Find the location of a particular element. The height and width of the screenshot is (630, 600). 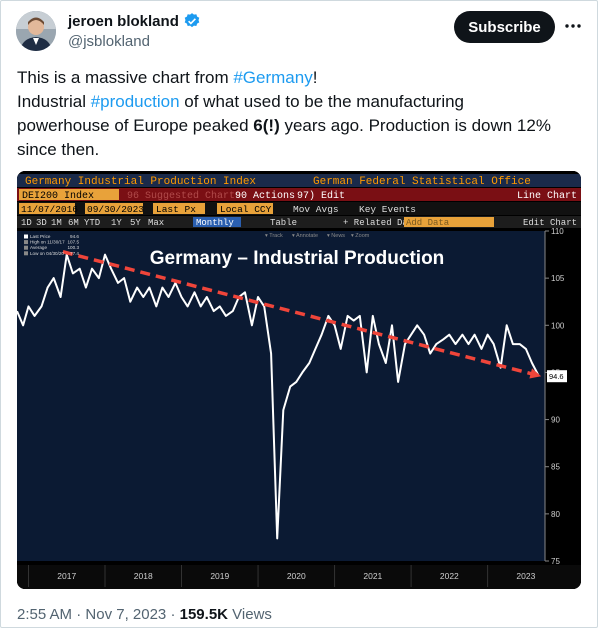

x-tick-label: 2022 is located at coordinates (449, 576).